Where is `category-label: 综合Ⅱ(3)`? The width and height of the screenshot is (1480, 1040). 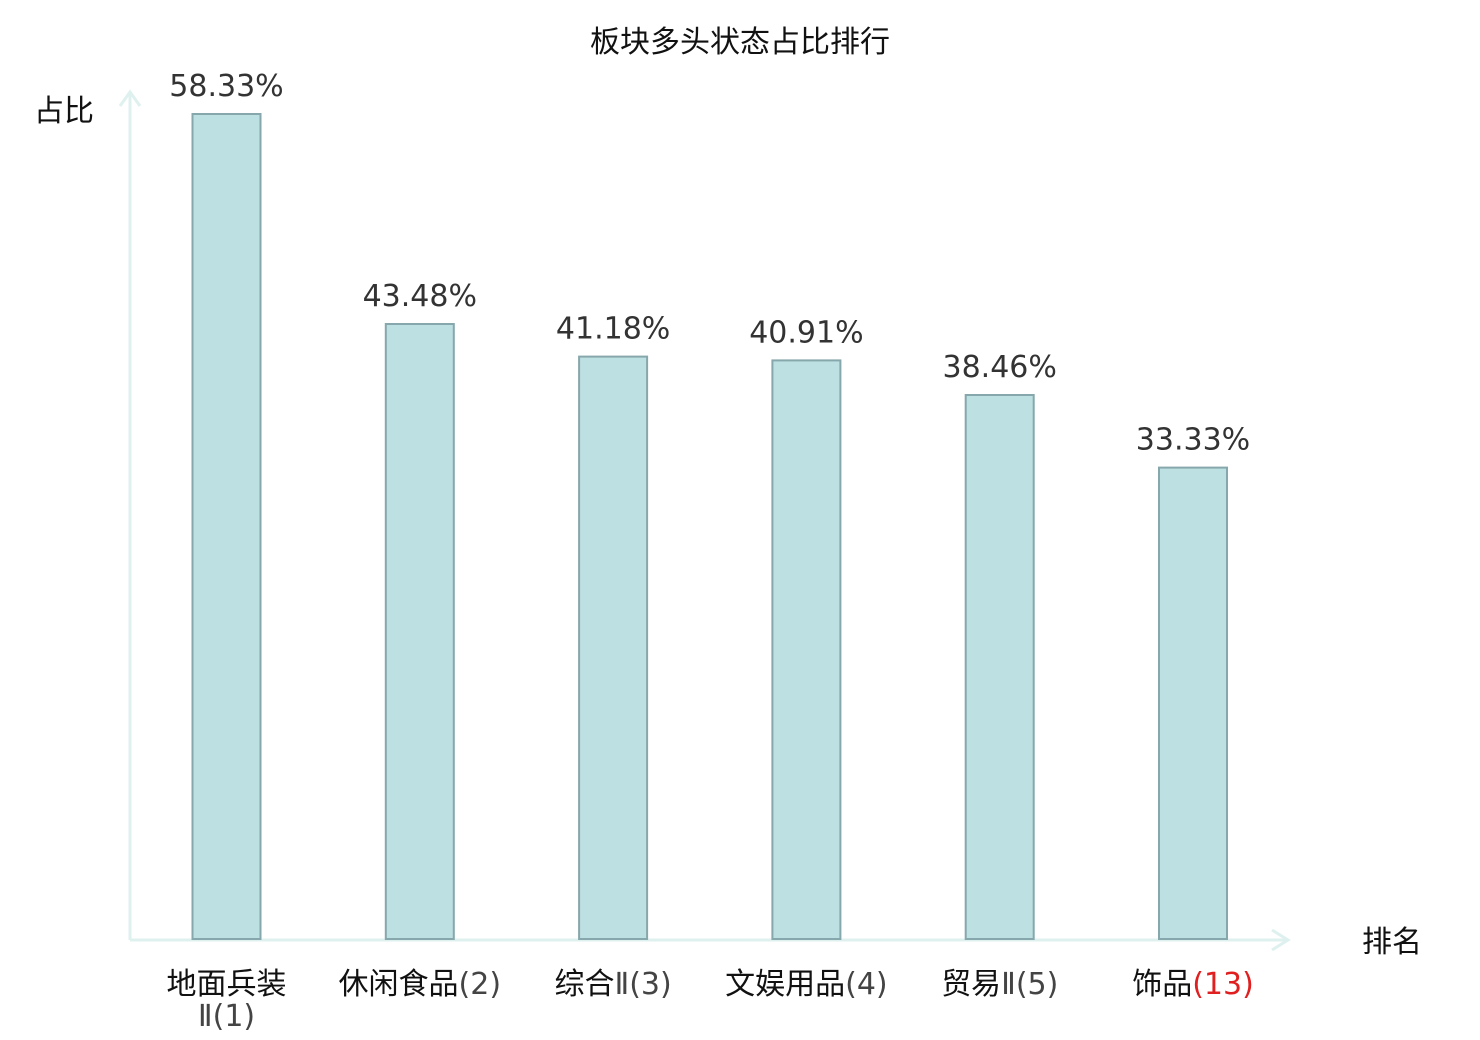 category-label: 综合Ⅱ(3) is located at coordinates (612, 984).